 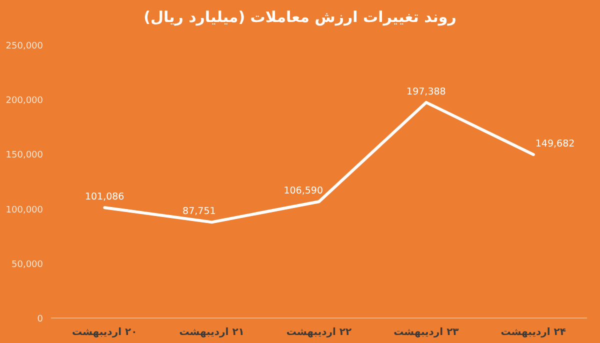 I want to click on y-tick-label: 150,000, so click(x=25, y=155).